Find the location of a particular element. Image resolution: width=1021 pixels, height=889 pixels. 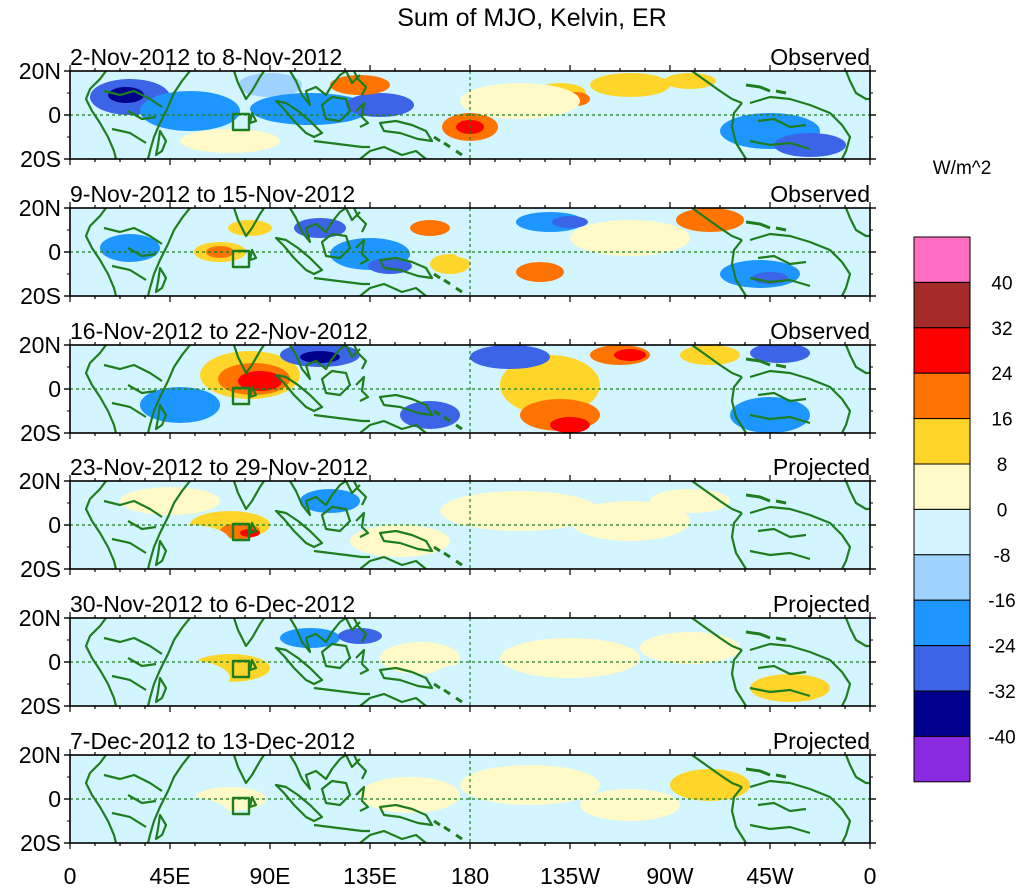

colorbar-label: 16 is located at coordinates (1001, 420).